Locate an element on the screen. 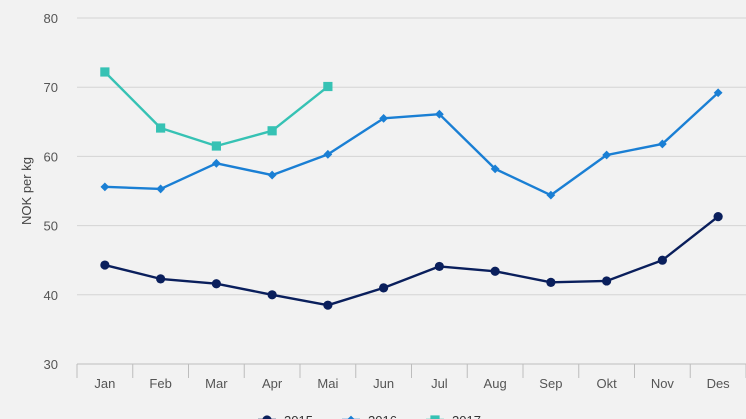  x-tick-label: Mar is located at coordinates (216, 383).